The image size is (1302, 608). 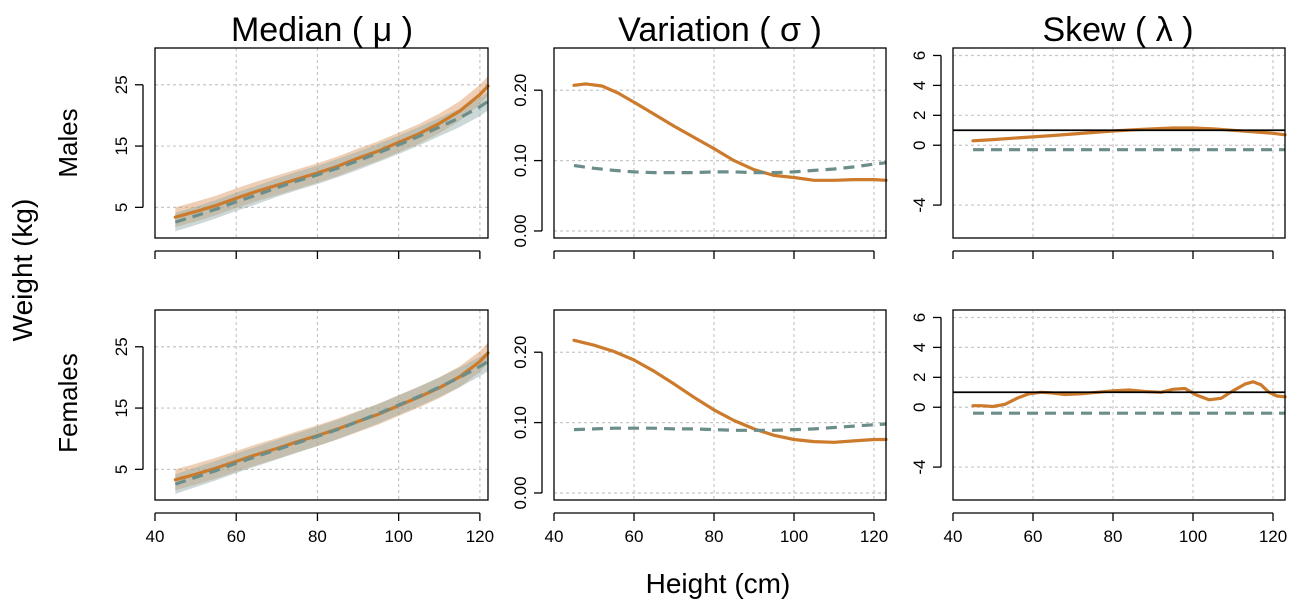 I want to click on row-label-males: Males, so click(x=68, y=142).